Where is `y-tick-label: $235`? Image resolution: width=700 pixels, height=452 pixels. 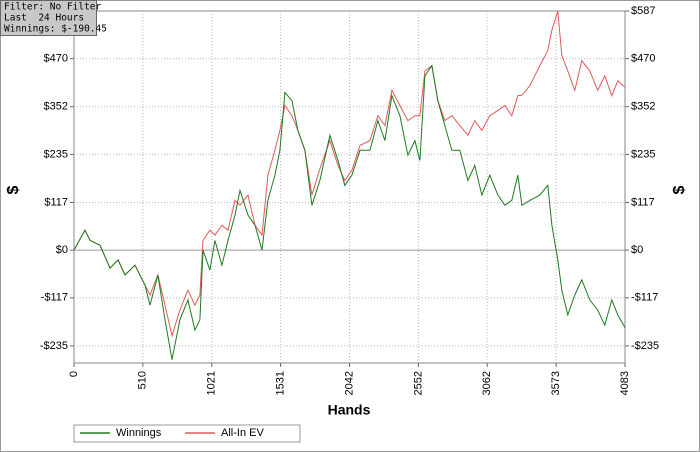
y-tick-label: $235 is located at coordinates (56, 154).